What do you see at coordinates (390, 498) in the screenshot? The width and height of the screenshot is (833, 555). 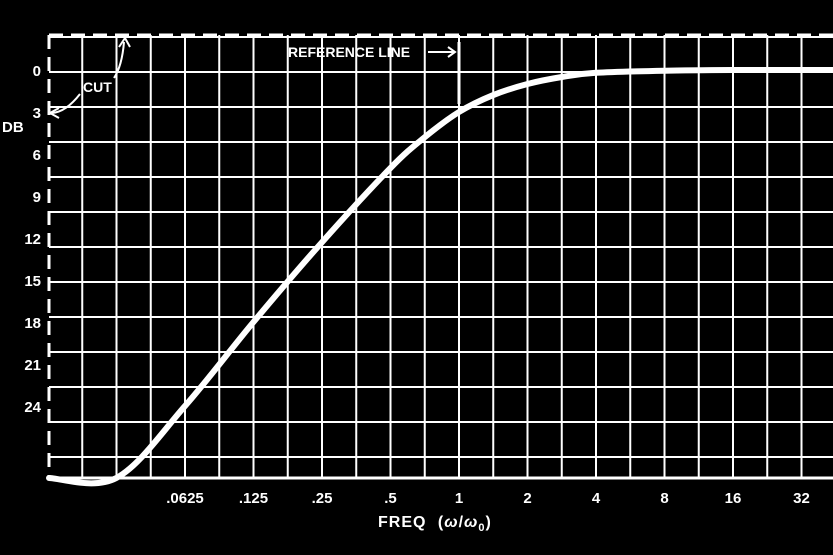 I see `x-tick-.5: .5` at bounding box center [390, 498].